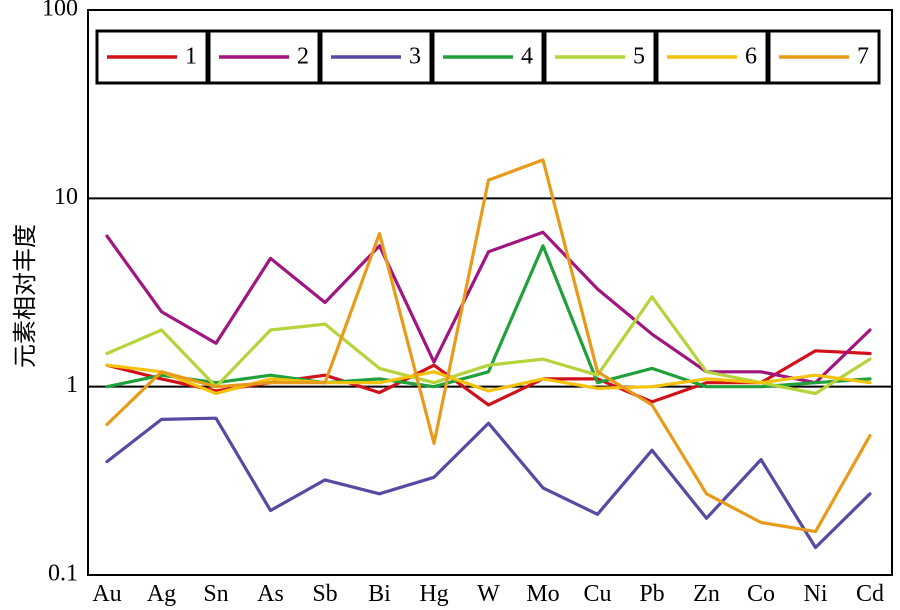  Describe the element at coordinates (639, 57) in the screenshot. I see `legend-label: 5` at that location.